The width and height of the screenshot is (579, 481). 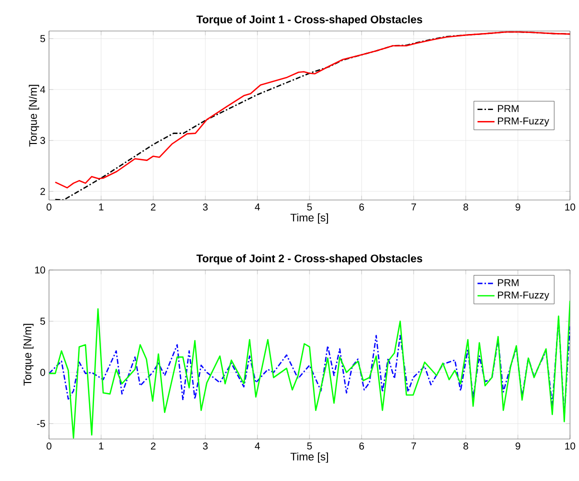 I want to click on y-tick-label: 3, so click(x=43, y=140).